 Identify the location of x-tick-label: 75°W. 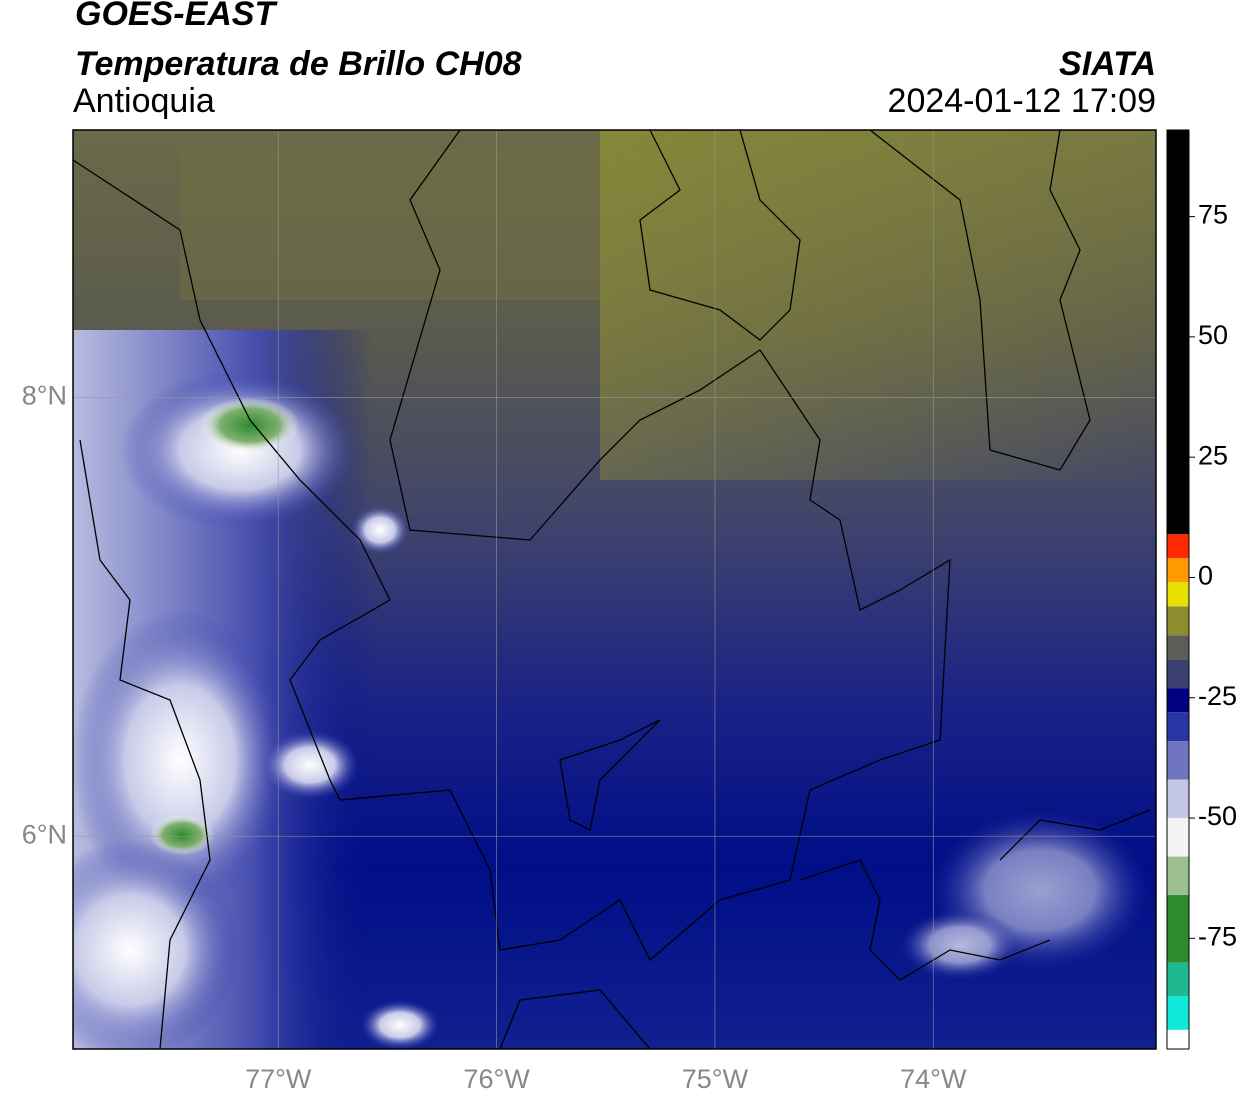
(715, 1079).